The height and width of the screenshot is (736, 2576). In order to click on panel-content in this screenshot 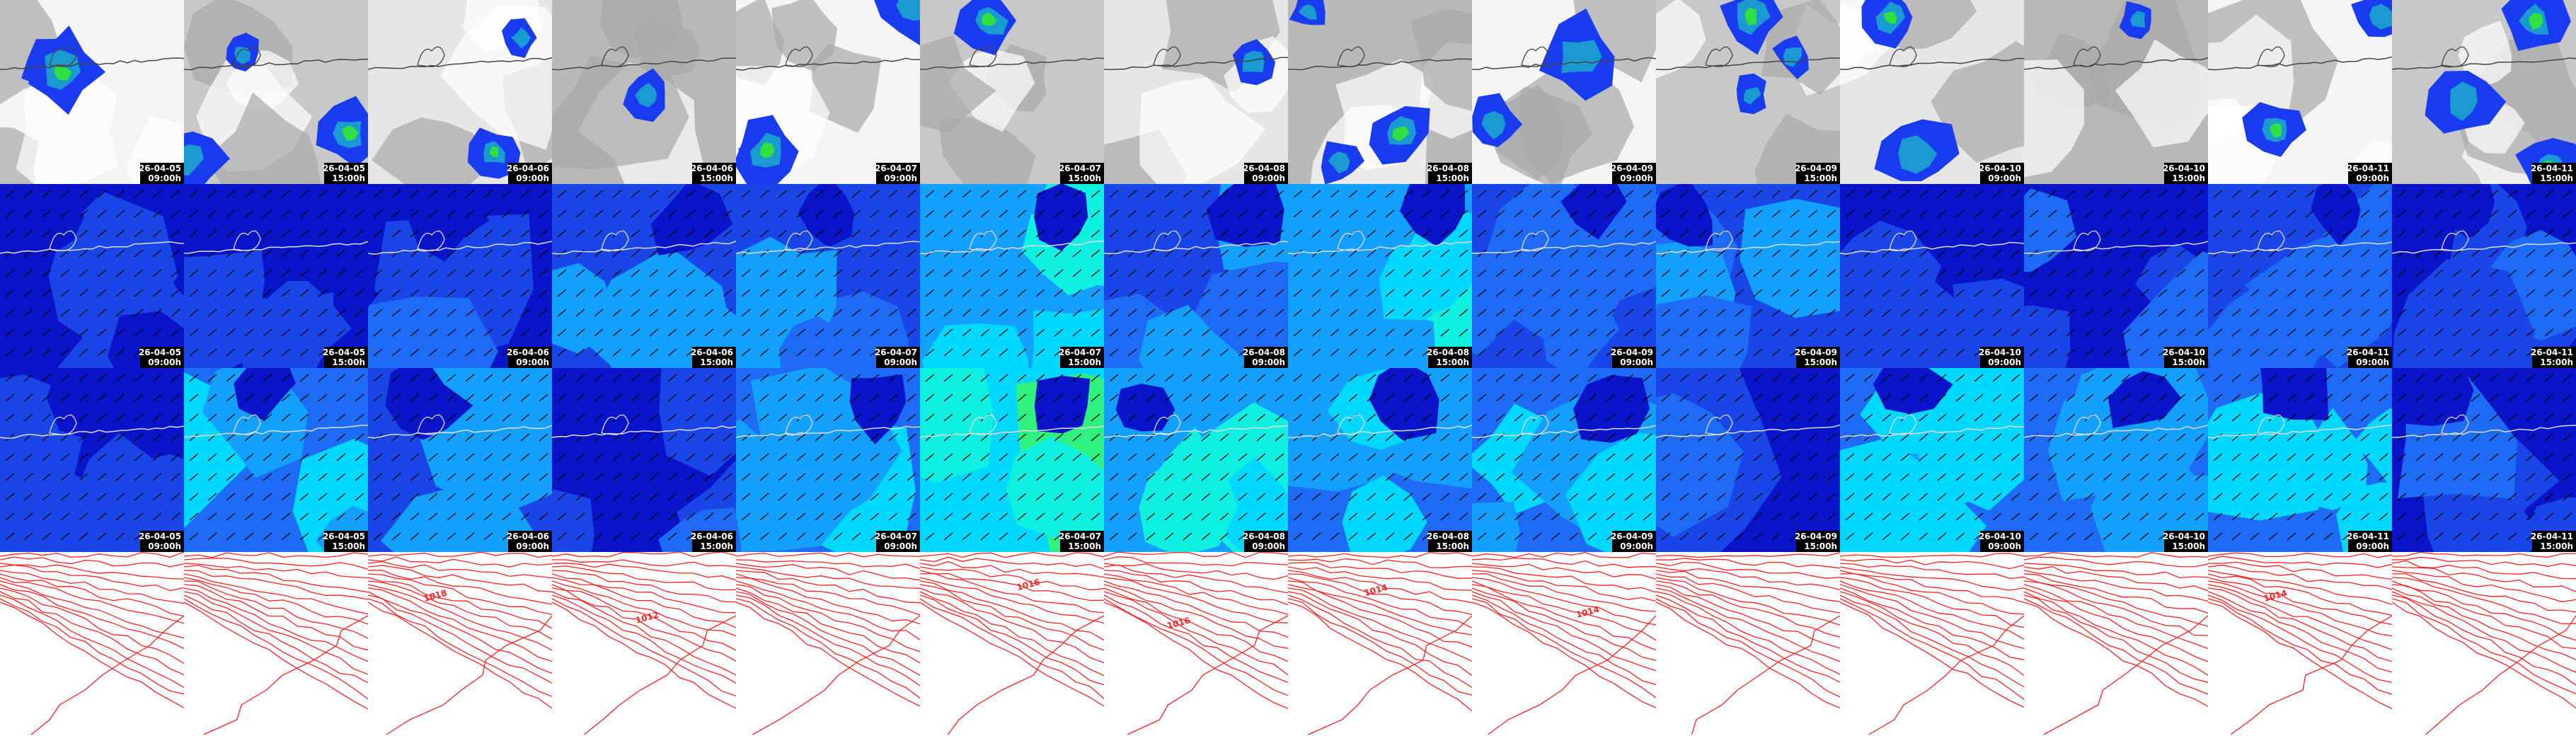, I will do `click(828, 92)`.